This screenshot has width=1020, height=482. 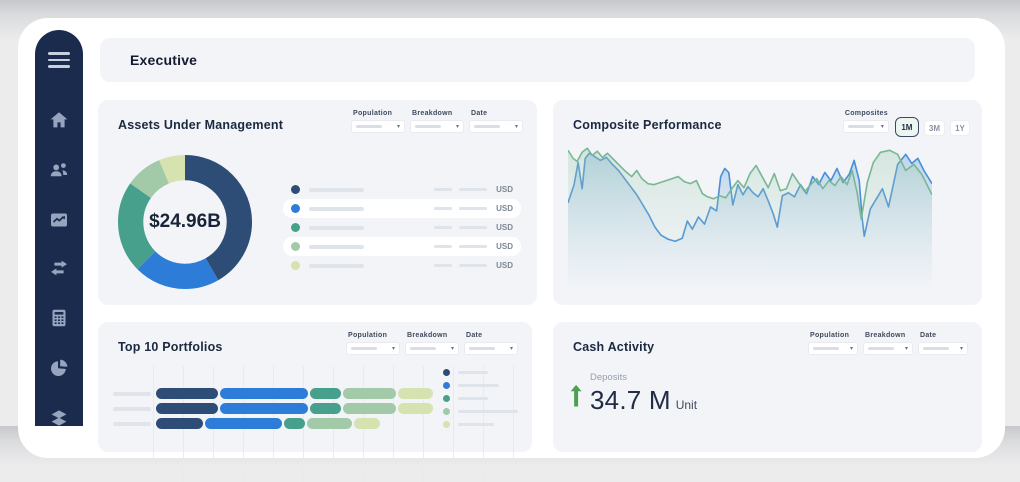 I want to click on top10-stacked-bar-chart, so click(x=315, y=422).